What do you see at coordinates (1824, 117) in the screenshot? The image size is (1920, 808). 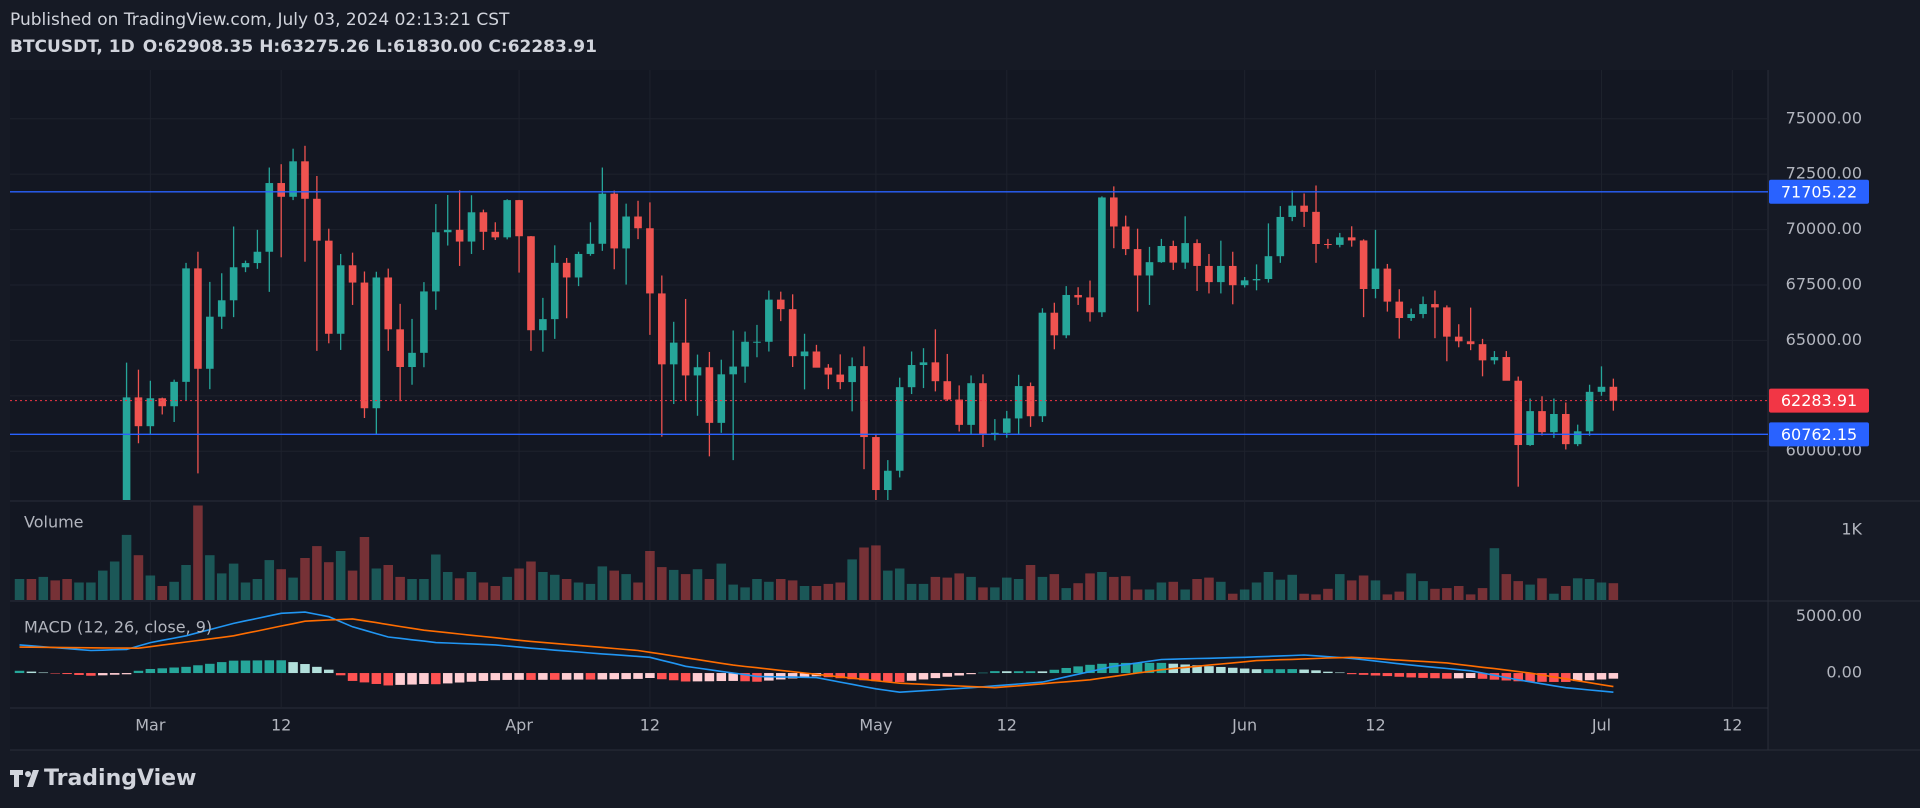 I see `y-tick-label: 75000.00` at bounding box center [1824, 117].